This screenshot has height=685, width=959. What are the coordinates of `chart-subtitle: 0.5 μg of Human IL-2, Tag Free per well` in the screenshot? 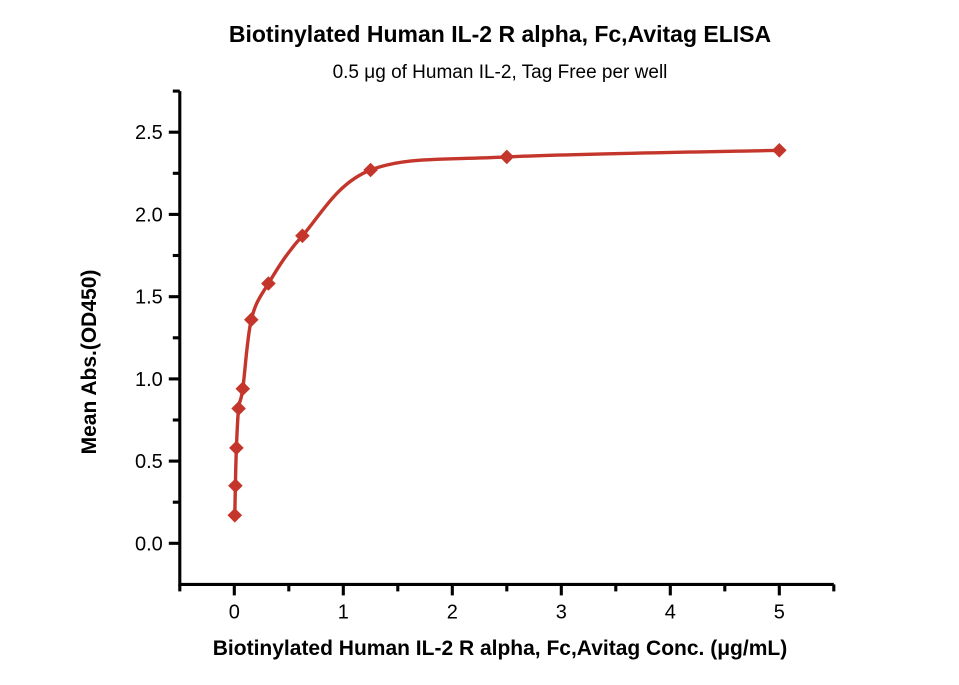 It's located at (500, 72).